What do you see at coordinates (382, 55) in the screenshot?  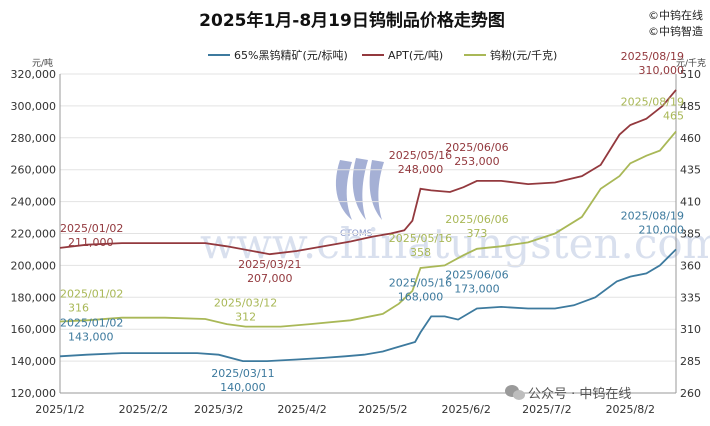 I see `legend: 65%黑钨精矿(元/标吨) APT(元/吨) 钨粉(元/千克)` at bounding box center [382, 55].